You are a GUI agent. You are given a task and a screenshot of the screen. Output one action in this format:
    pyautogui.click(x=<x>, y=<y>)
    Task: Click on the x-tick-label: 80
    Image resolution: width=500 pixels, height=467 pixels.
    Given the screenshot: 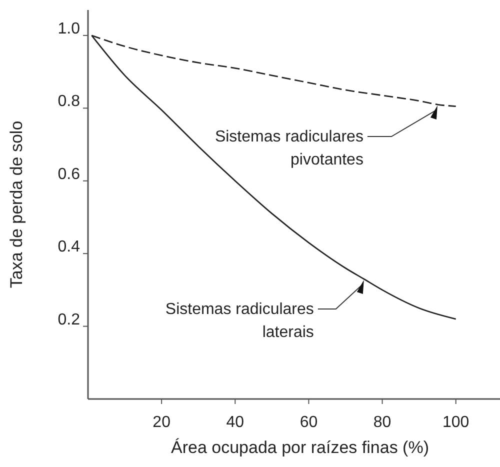 What is the action you would take?
    pyautogui.click(x=382, y=422)
    